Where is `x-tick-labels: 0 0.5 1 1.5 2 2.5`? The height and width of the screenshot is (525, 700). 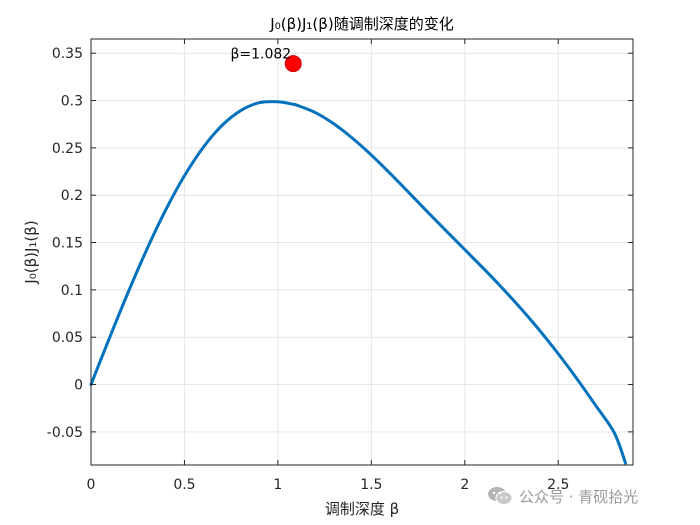 x-tick-labels: 0 0.5 1 1.5 2 2.5 is located at coordinates (328, 485).